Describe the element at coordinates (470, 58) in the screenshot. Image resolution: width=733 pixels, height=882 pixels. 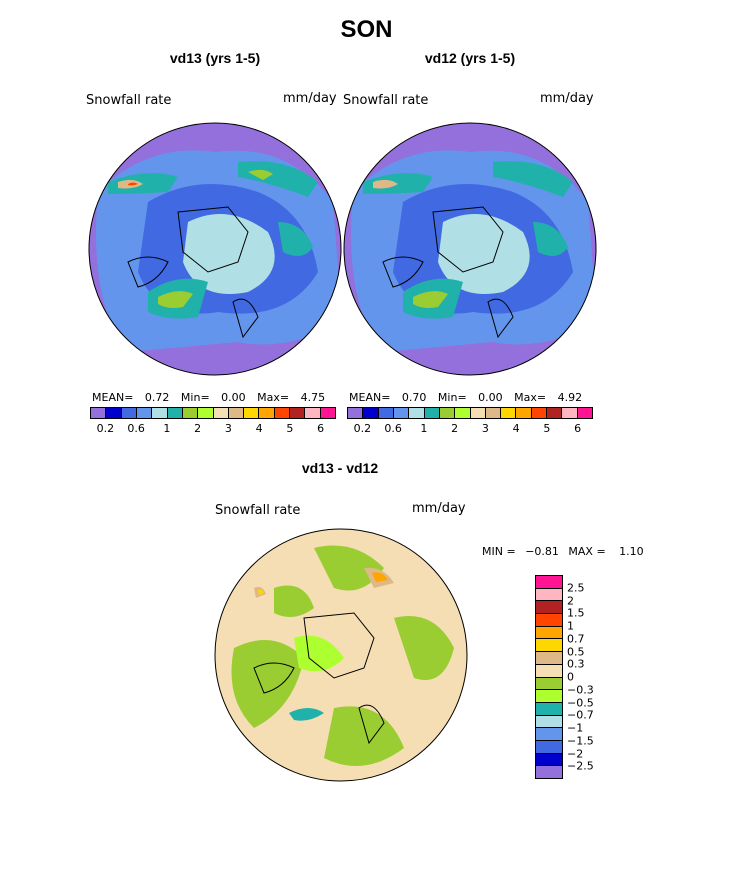
I see `panel-2-title: vd12 (yrs 1-5)` at that location.